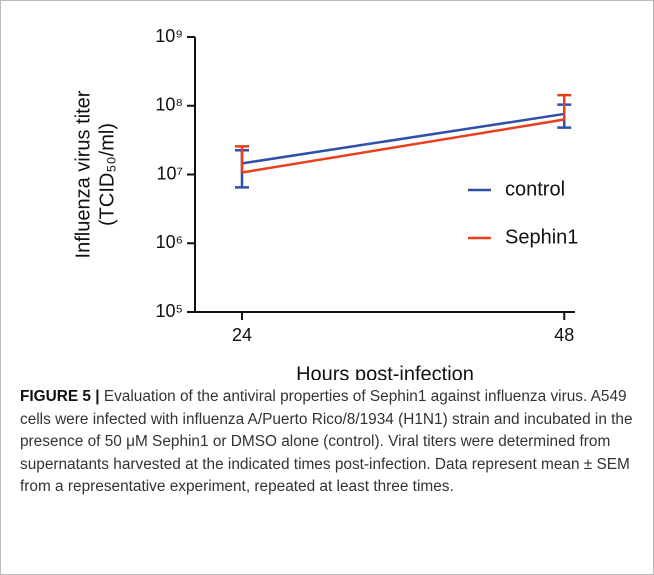  I want to click on y-tick-label: 10⁹, so click(169, 36).